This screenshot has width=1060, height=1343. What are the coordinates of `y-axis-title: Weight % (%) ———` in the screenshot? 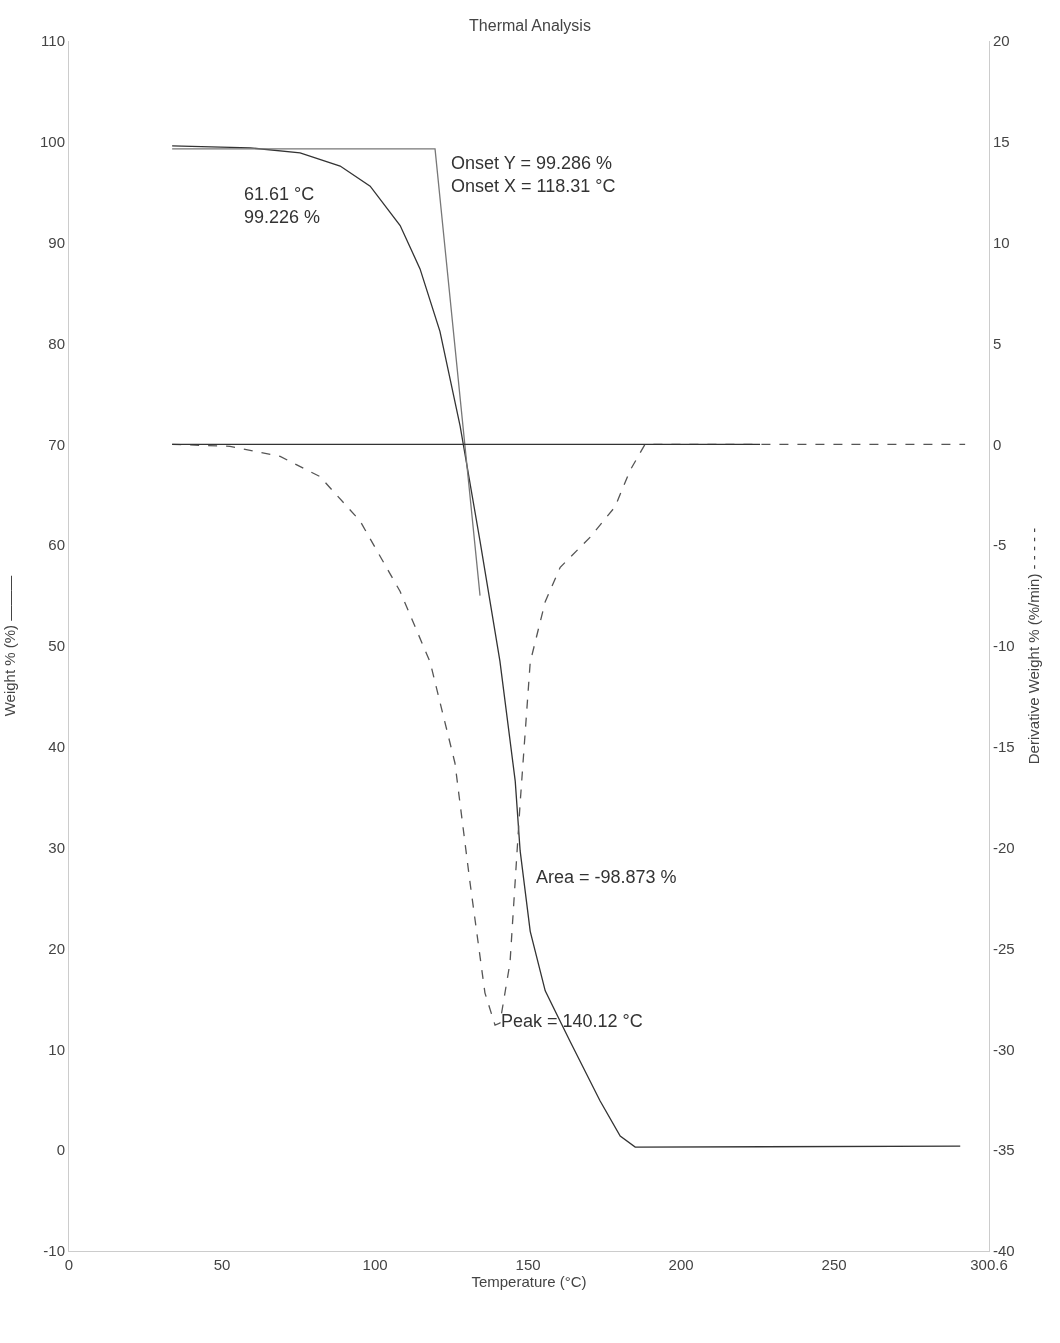 It's located at (10, 646).